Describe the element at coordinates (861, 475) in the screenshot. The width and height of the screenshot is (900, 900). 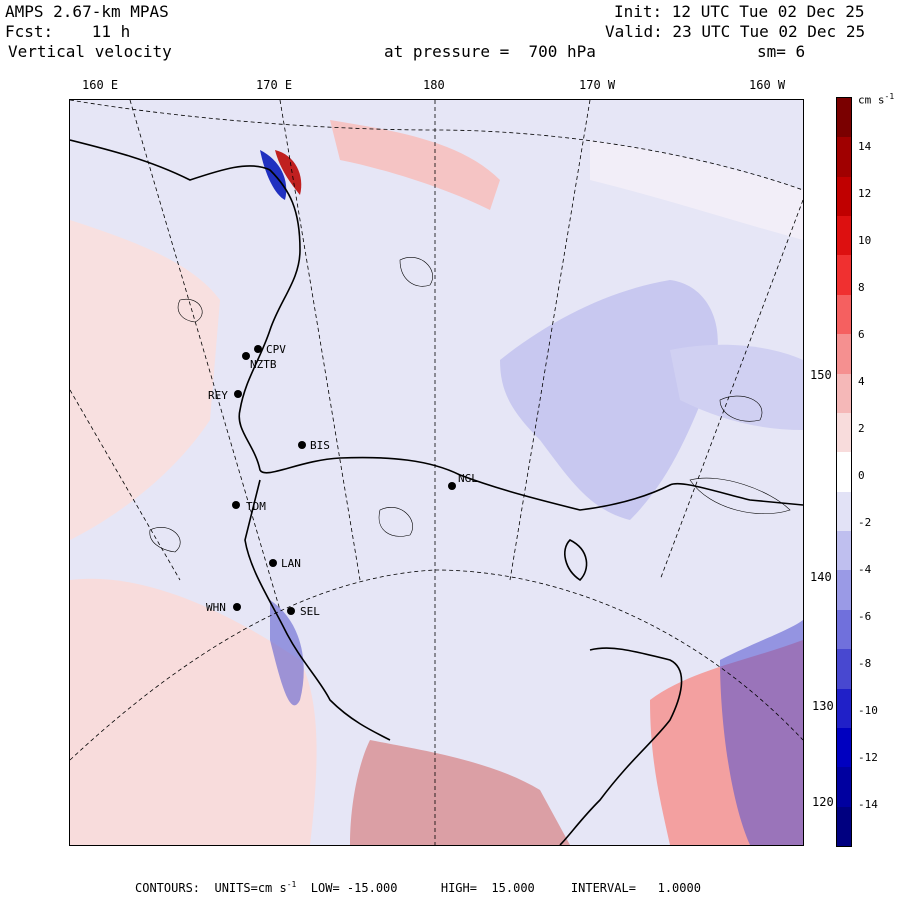
I see `colorbar-tick-label: 0` at that location.